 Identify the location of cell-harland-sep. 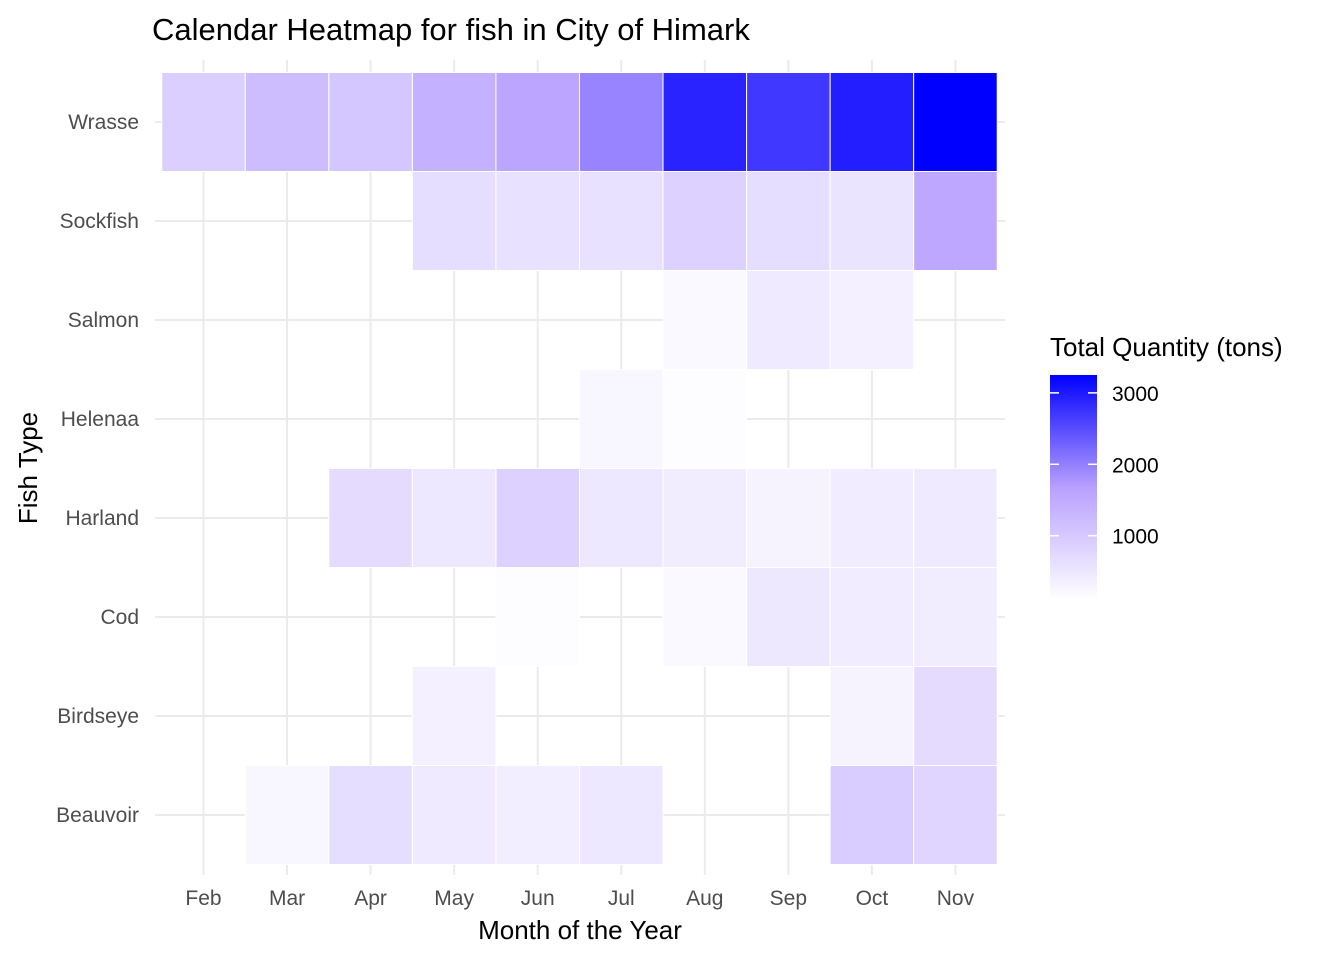
(788, 518).